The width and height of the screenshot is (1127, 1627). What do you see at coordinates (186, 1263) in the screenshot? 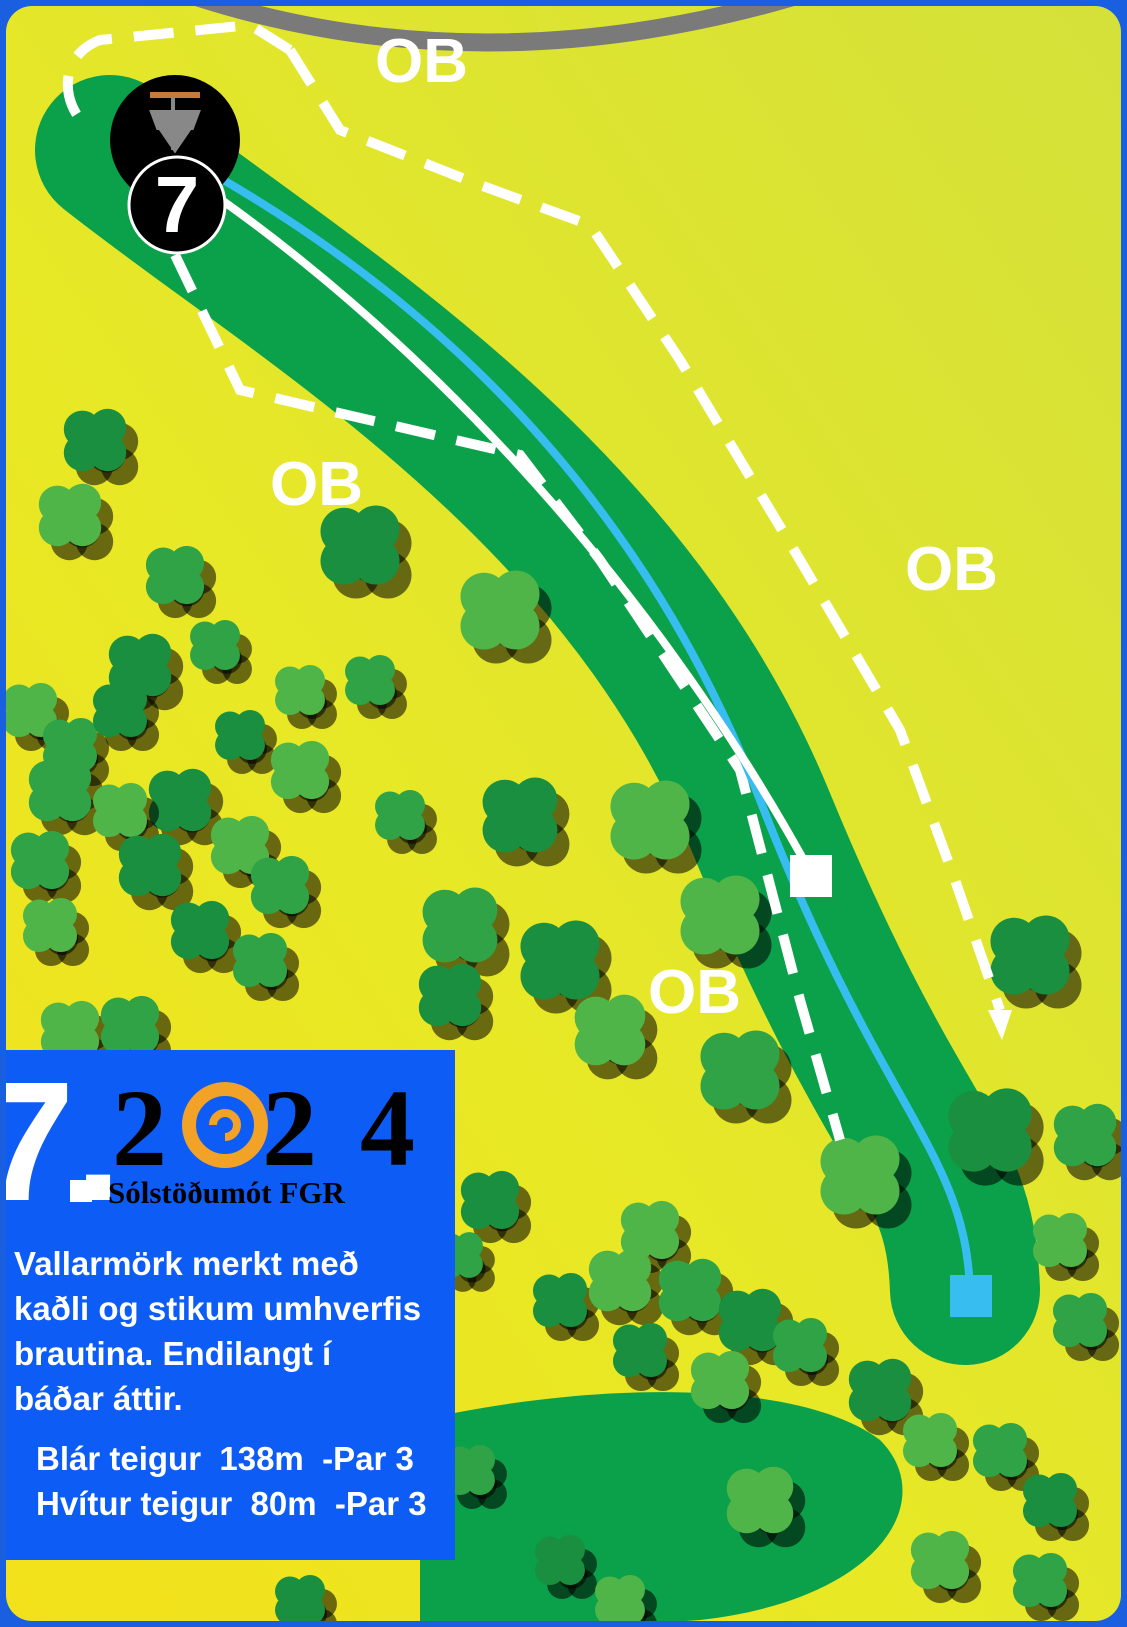
I see `description: Vallarmörk merkt með` at bounding box center [186, 1263].